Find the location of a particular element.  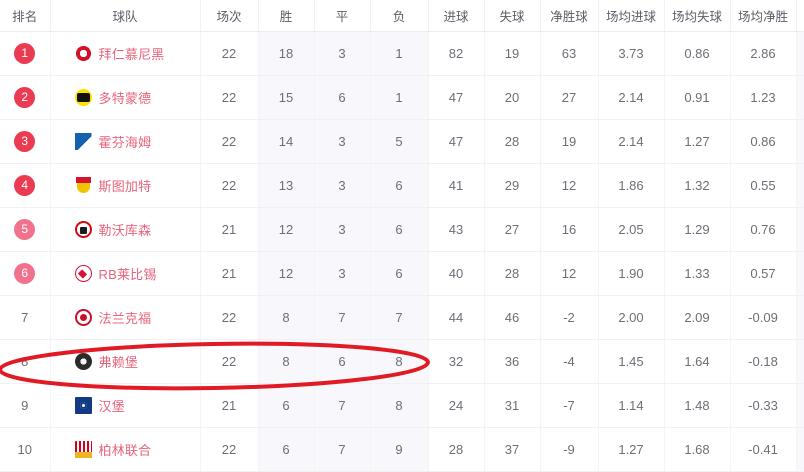

team-wrapper: 霍芬海姆 is located at coordinates (137, 141).